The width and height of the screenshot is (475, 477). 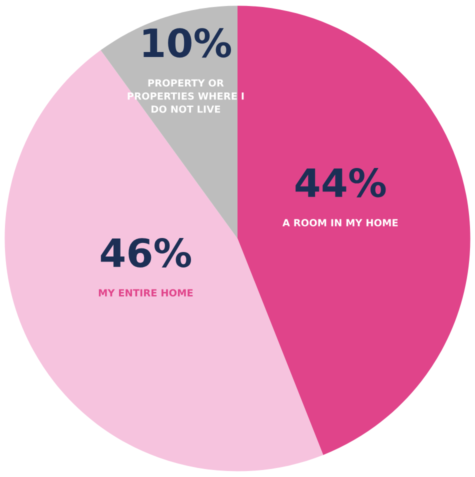 What do you see at coordinates (146, 253) in the screenshot?
I see `data-label: 46%` at bounding box center [146, 253].